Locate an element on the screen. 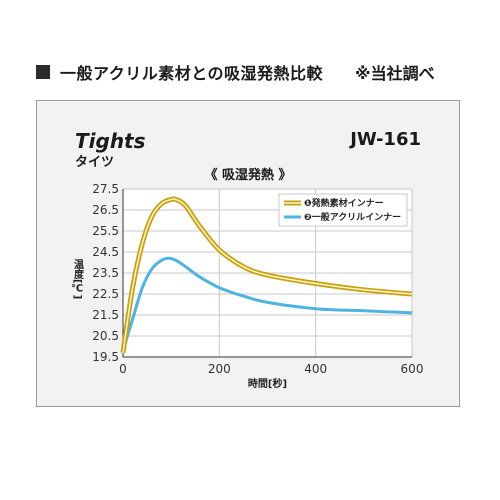 The width and height of the screenshot is (500, 500). y-tick-label: 27.5 is located at coordinates (105, 189).